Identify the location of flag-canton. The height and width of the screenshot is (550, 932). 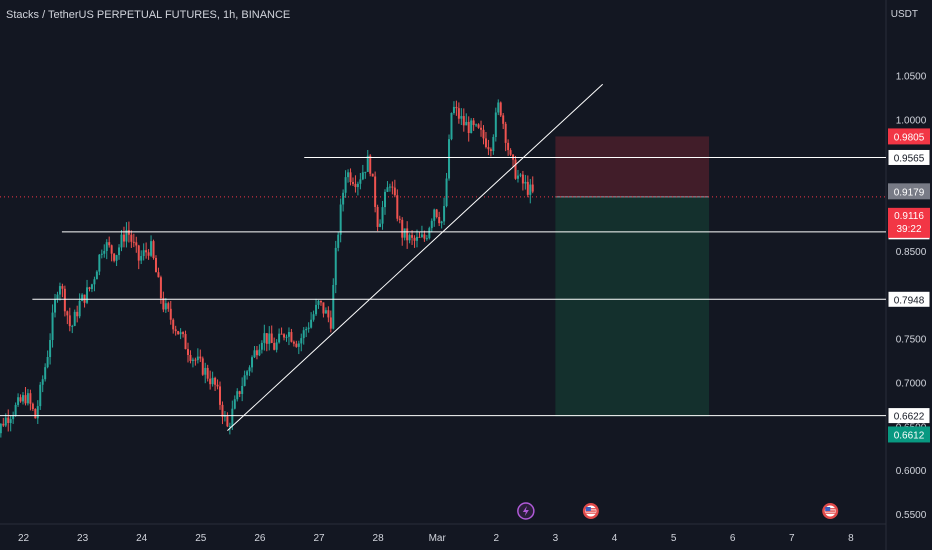
(588, 509).